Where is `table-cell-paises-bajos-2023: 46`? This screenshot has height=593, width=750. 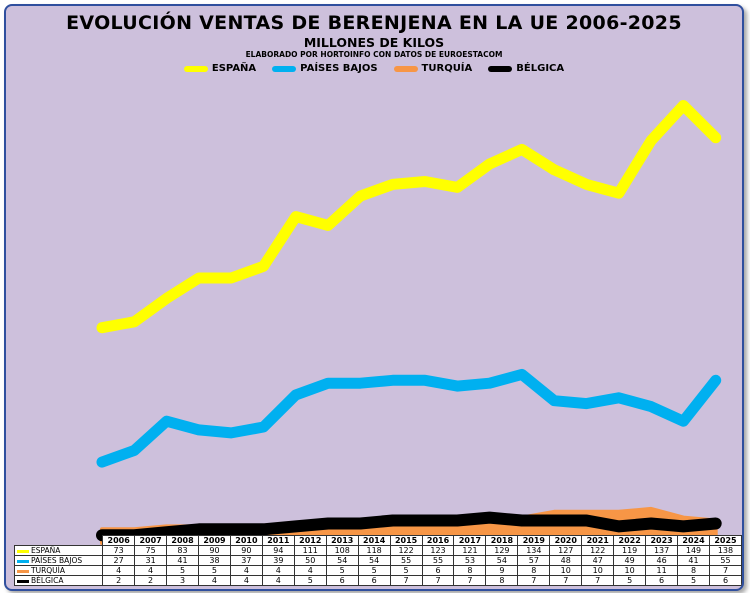 table-cell-paises-bajos-2023: 46 is located at coordinates (662, 560).